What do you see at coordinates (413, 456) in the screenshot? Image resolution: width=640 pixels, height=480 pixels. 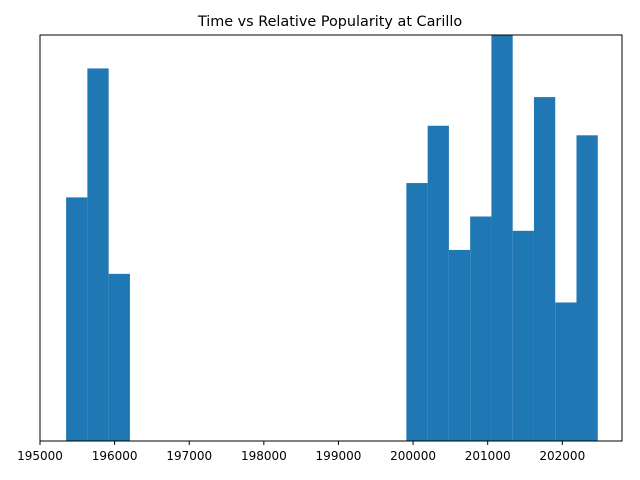 I see `x-tick-label-5: 200000` at bounding box center [413, 456].